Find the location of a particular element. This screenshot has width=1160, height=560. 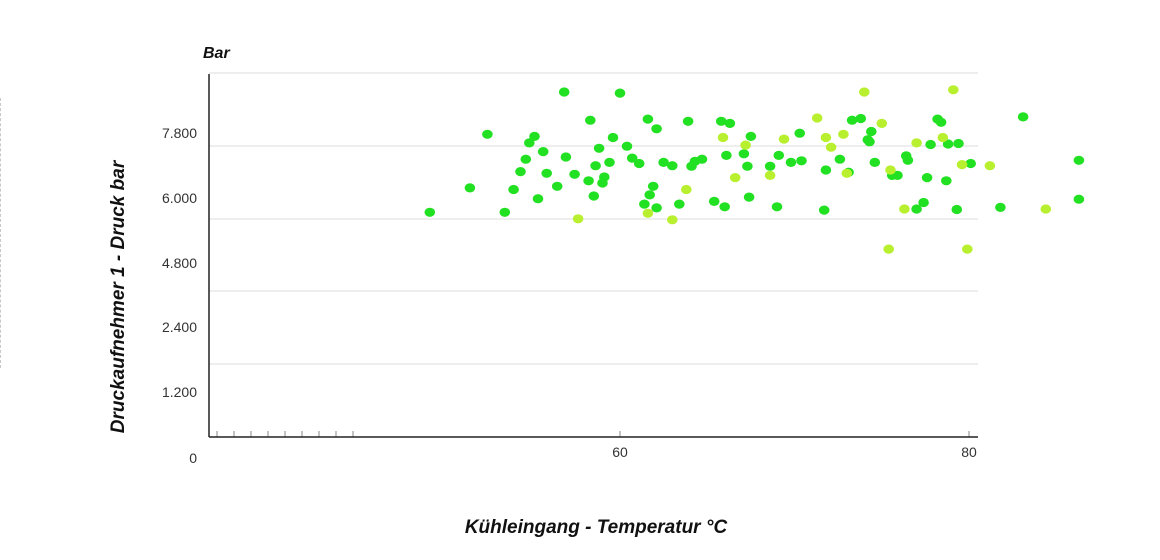

y-tick-label-0: 0 is located at coordinates (193, 458).